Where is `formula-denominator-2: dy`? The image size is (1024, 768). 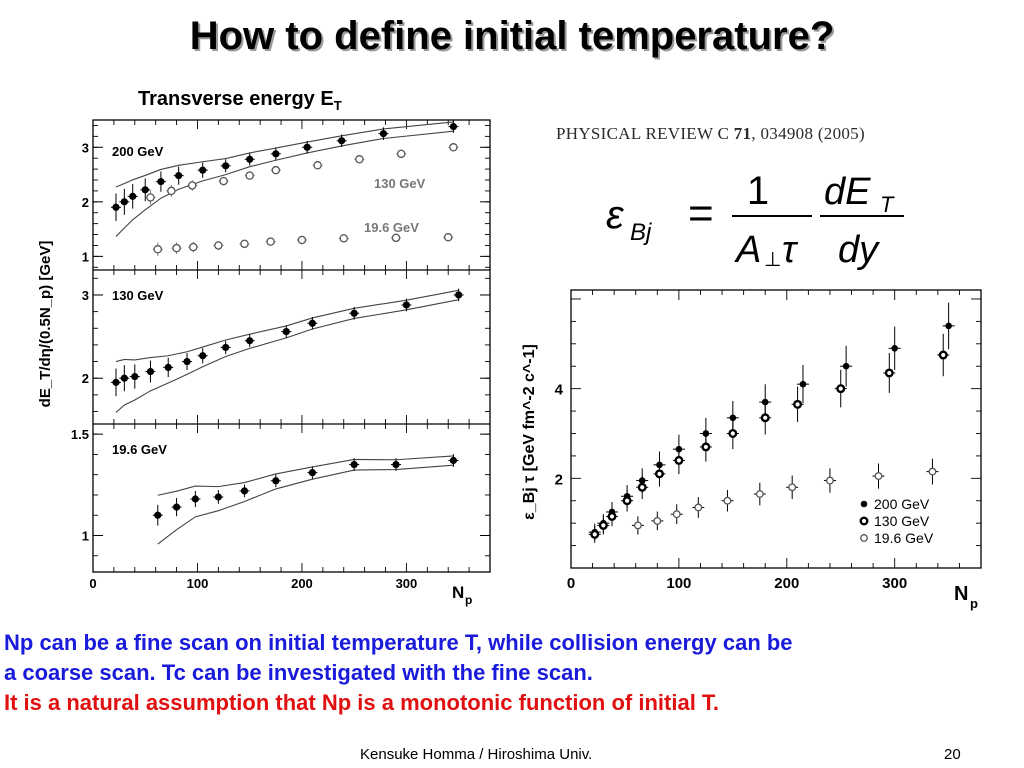 formula-denominator-2: dy is located at coordinates (859, 249).